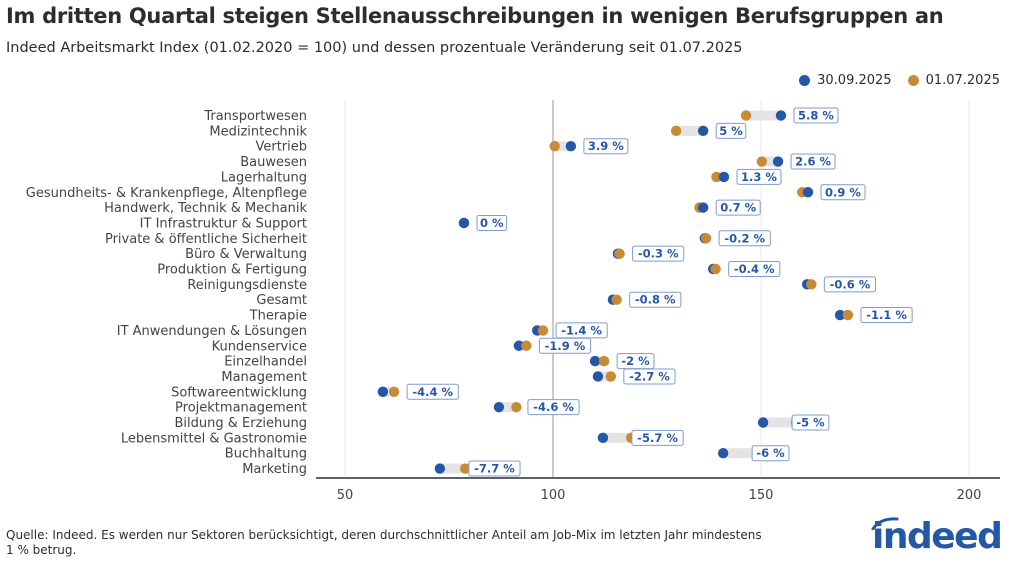 The height and width of the screenshot is (585, 1024). I want to click on x-tick-label: 150, so click(761, 495).